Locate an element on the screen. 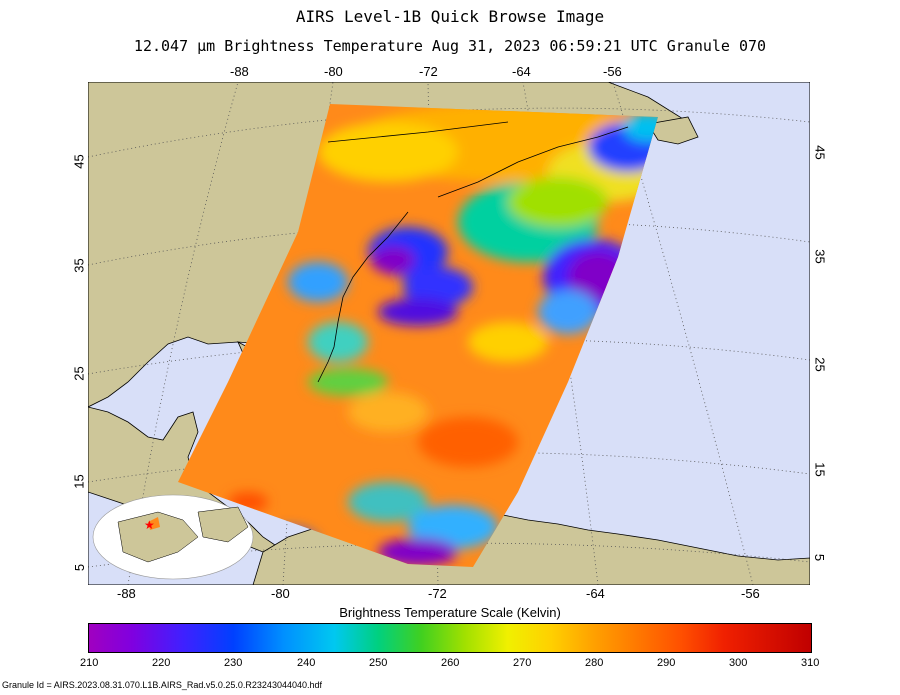 Image resolution: width=900 pixels, height=695 pixels. bottom-lon-tick: -88 is located at coordinates (126, 593).